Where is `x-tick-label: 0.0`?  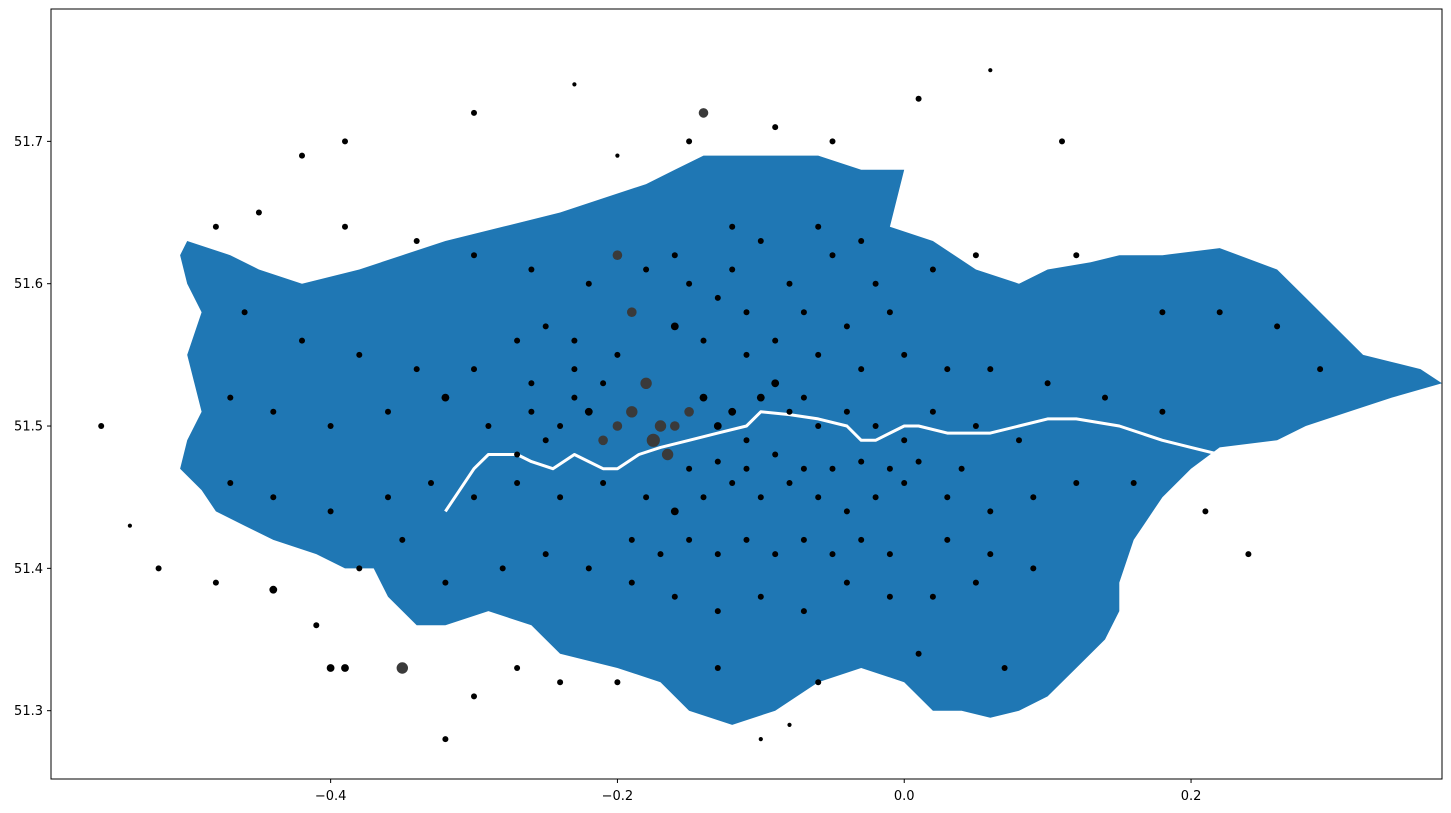
x-tick-label: 0.0 is located at coordinates (904, 796).